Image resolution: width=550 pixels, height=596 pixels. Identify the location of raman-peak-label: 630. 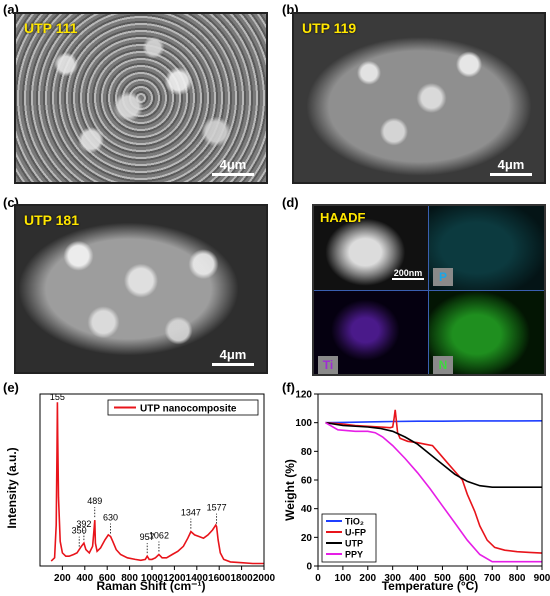
(110, 518).